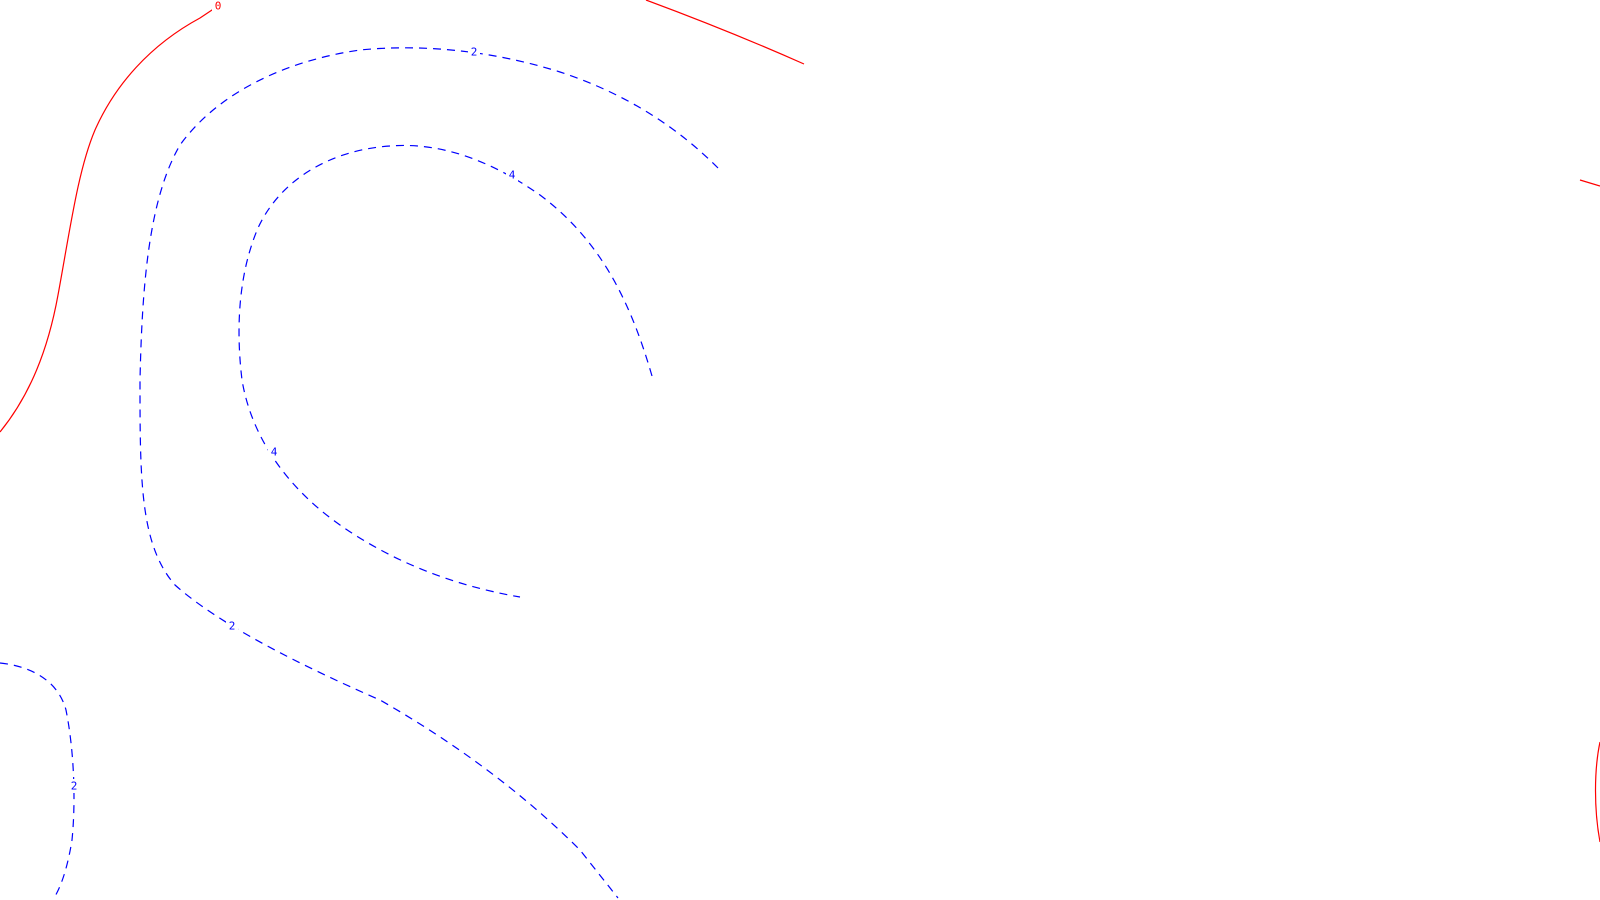  I want to click on four-contour-inner, so click(445, 371).